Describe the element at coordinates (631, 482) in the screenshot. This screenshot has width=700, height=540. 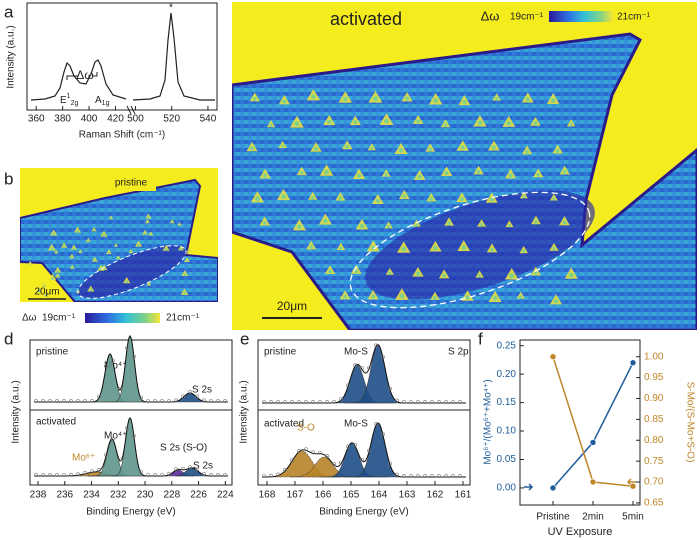
I see `axis-arrow` at that location.